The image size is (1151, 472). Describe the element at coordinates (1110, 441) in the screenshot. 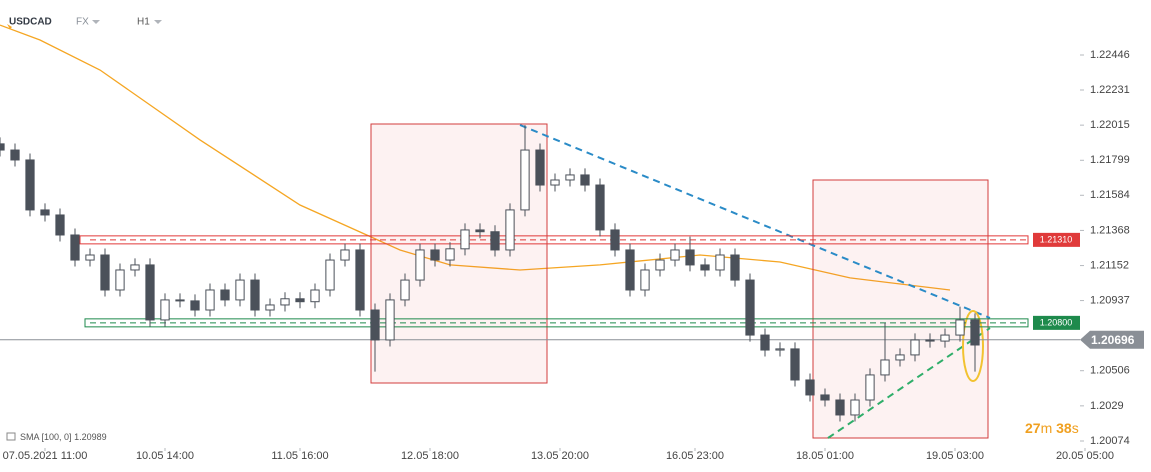

I see `y-tick-label: 1.20074` at that location.